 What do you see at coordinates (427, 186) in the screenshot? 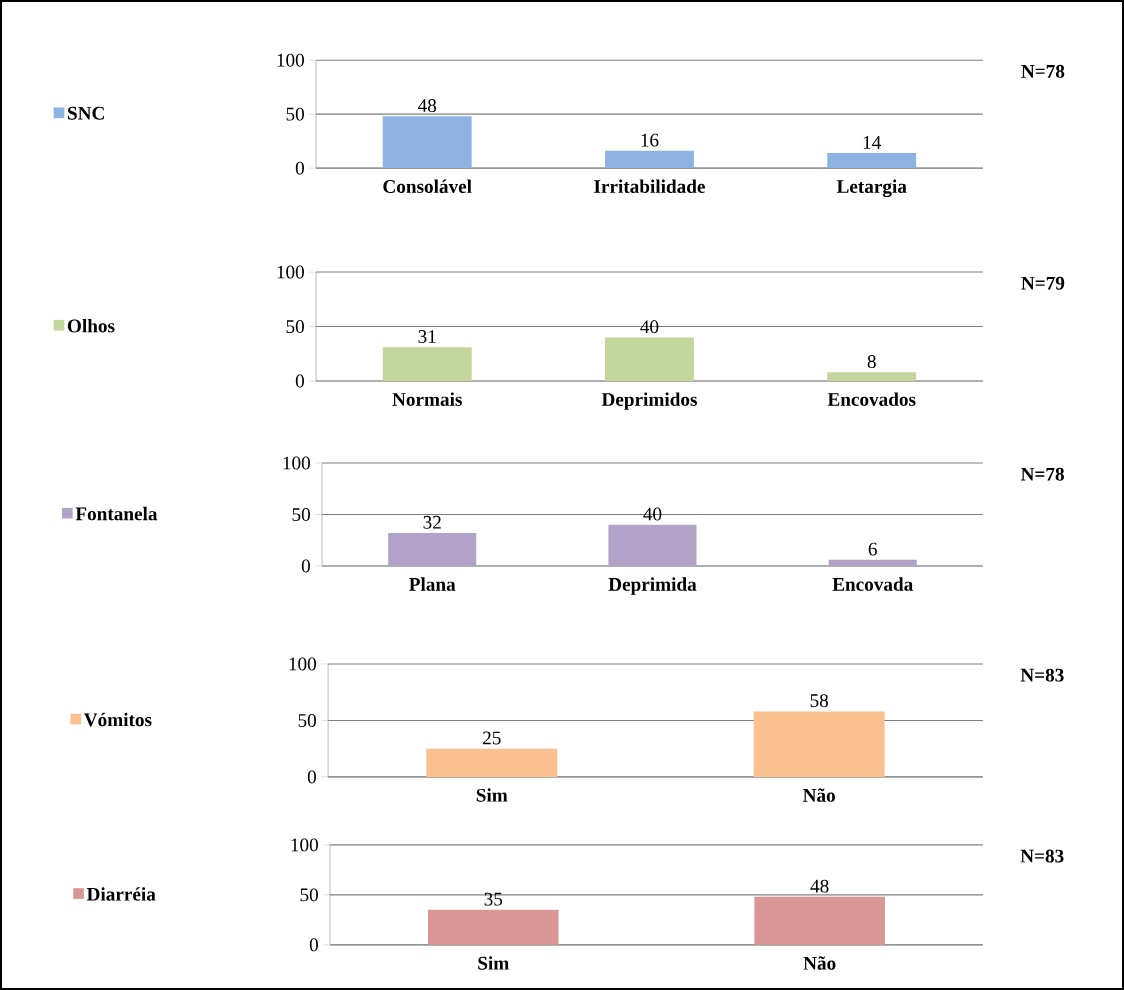
I see `x-tick-label: Consolável` at bounding box center [427, 186].